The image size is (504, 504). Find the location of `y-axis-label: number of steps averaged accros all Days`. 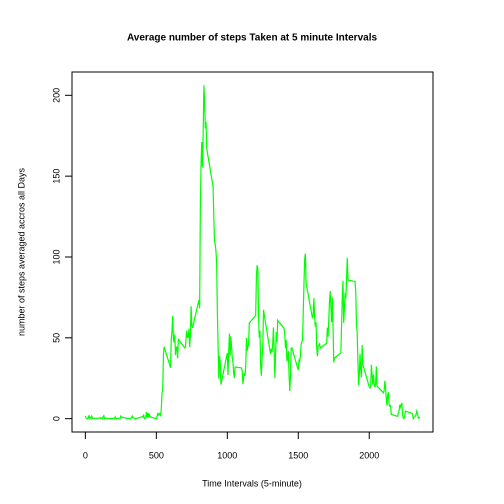

y-axis-label: number of steps averaged accros all Days is located at coordinates (21, 251).